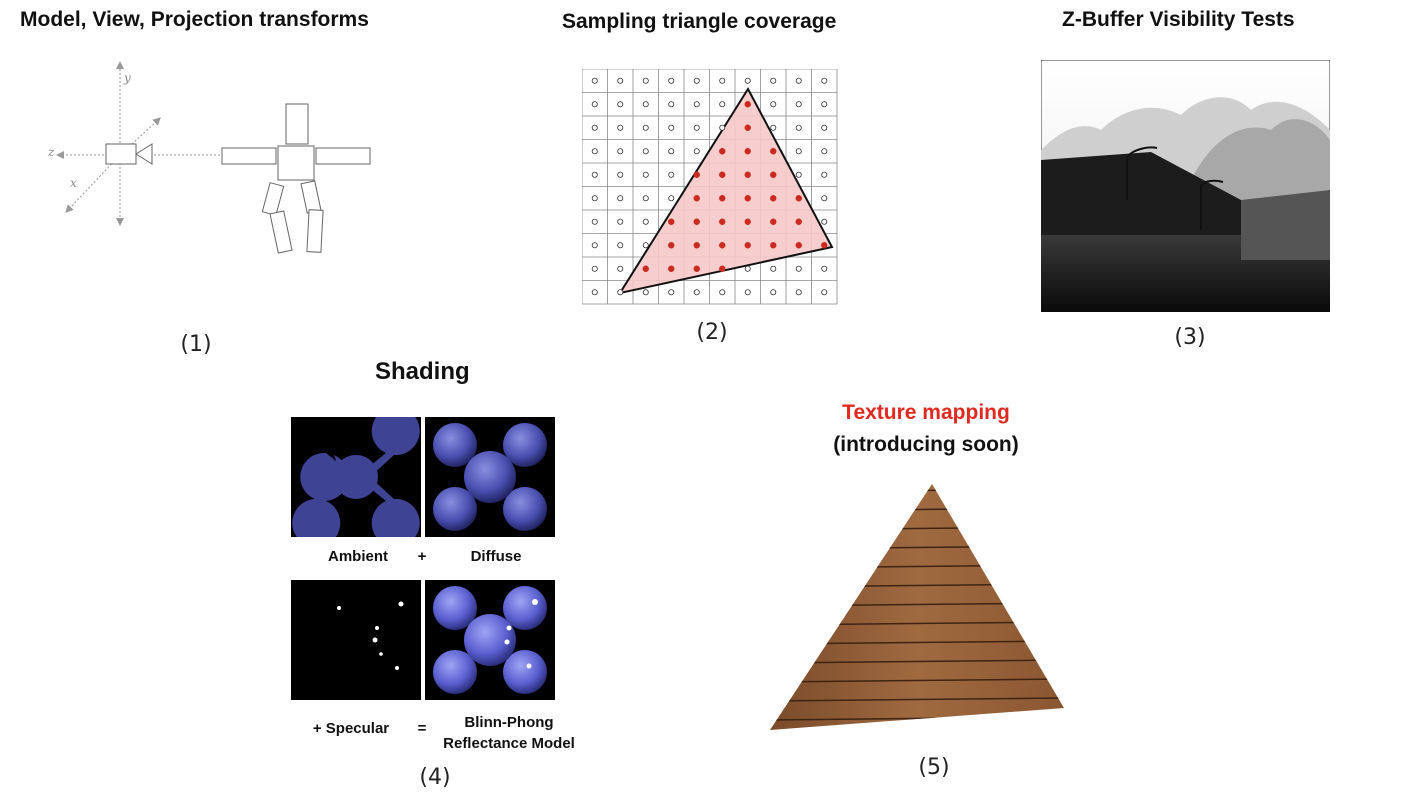 This screenshot has height=794, width=1406. I want to click on blinn-phong-label-line2: Reflectance Model, so click(509, 743).